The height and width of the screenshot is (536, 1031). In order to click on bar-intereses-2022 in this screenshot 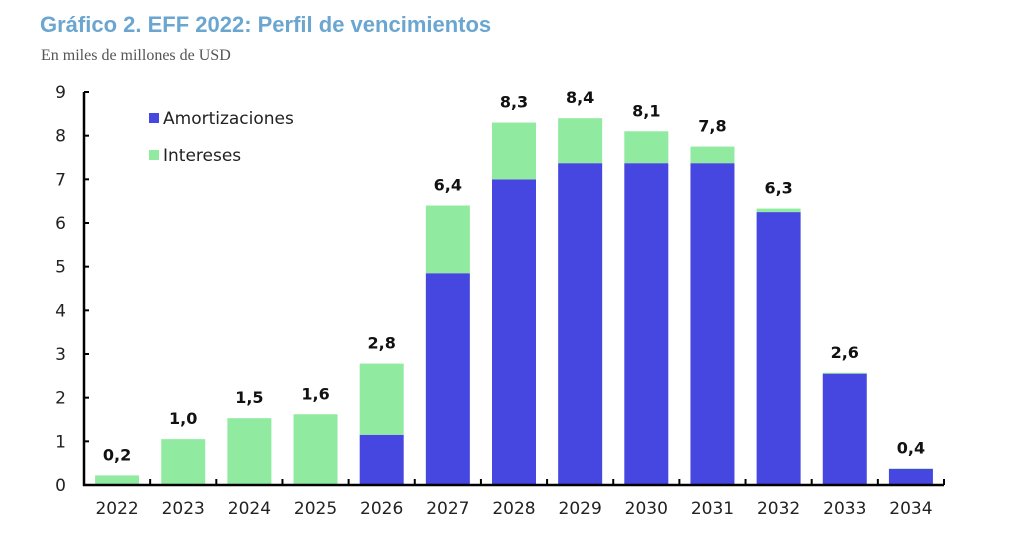, I will do `click(117, 480)`.